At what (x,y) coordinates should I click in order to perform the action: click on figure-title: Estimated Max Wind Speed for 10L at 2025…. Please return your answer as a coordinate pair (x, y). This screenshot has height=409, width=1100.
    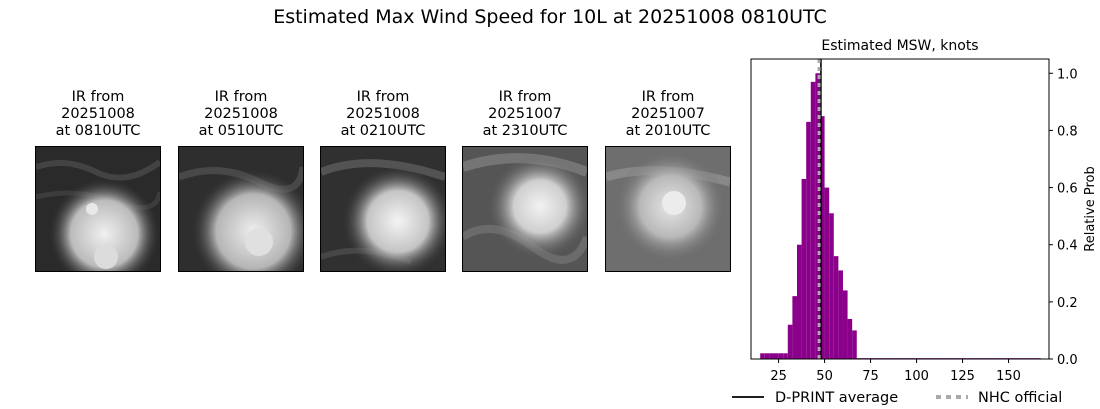
    Looking at the image, I should click on (550, 17).